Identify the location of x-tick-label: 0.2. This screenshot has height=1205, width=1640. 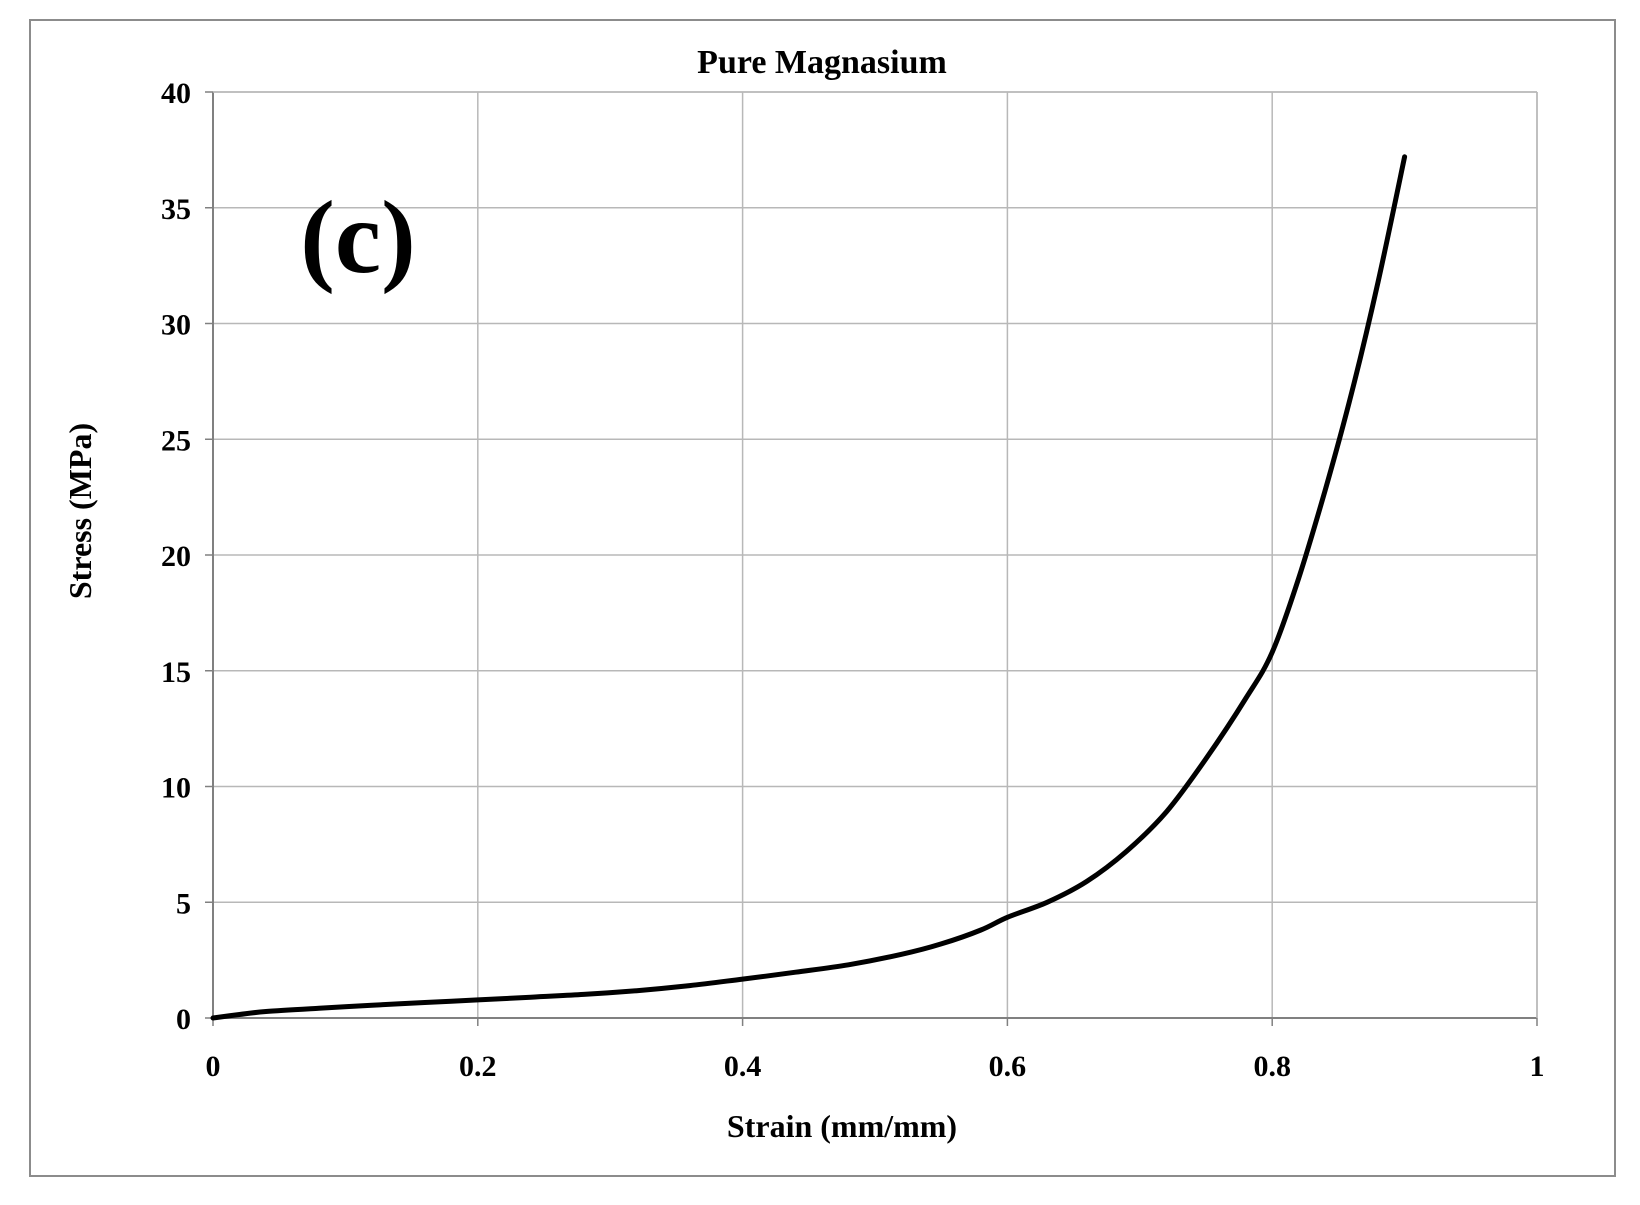
(478, 1066).